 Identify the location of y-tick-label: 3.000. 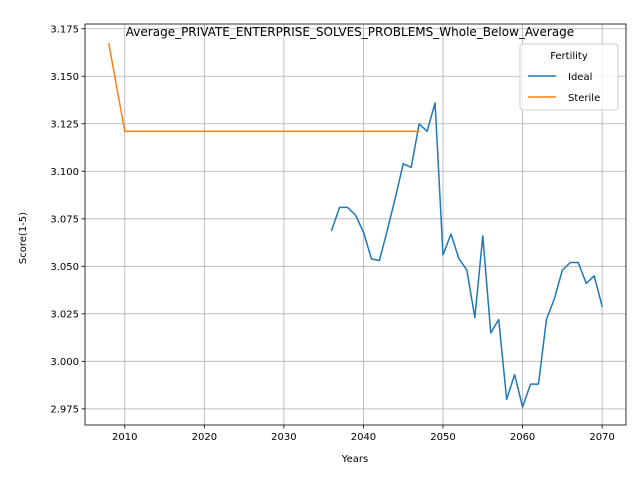
(64, 362).